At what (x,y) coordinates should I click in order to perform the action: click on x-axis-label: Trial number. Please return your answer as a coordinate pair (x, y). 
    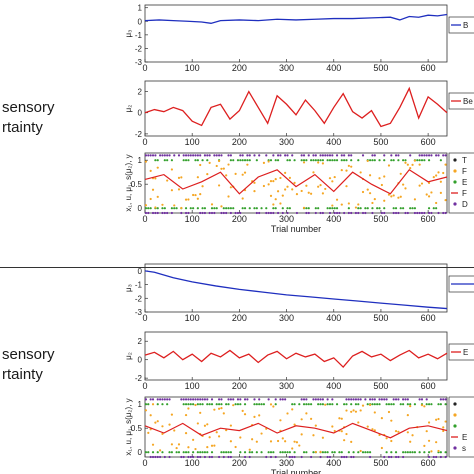
    Looking at the image, I should click on (296, 229).